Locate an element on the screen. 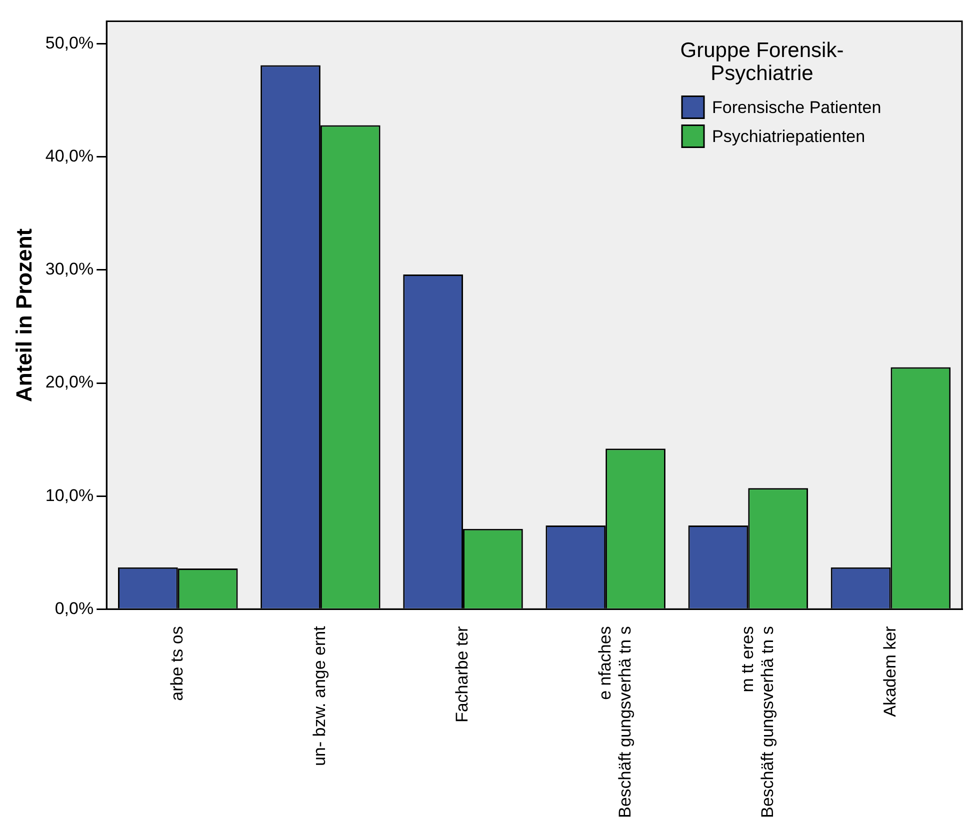 The width and height of the screenshot is (972, 829). y-tick-label: 30,0% is located at coordinates (69, 269).